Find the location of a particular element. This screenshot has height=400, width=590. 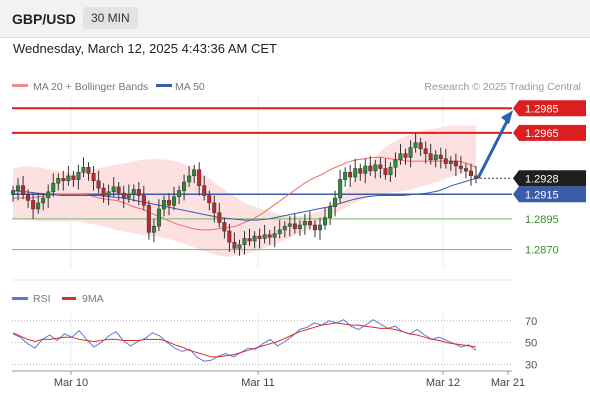

level-badge-1.2915-bg is located at coordinates (549, 194).